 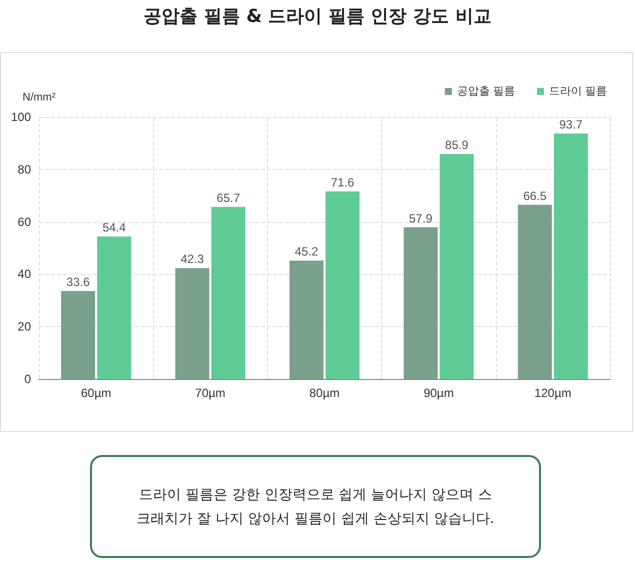 What do you see at coordinates (571, 125) in the screenshot?
I see `data-label: 93.7` at bounding box center [571, 125].